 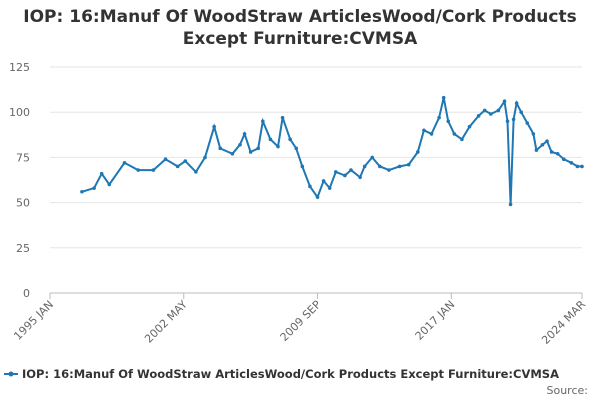 I want to click on y-tick-label: 100, so click(x=19, y=112).